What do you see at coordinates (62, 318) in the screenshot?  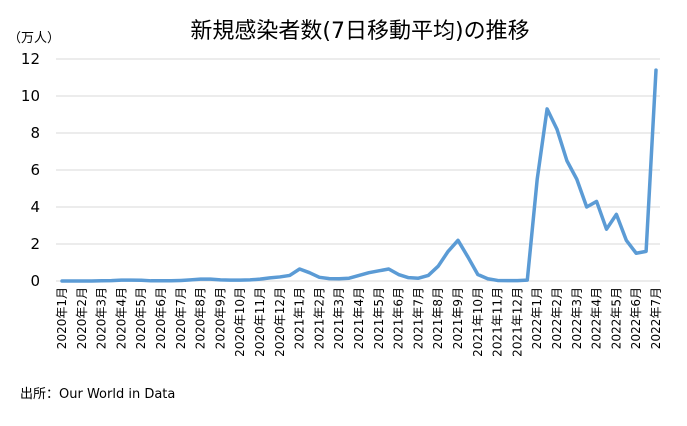 I see `x-tick-label: 2020年1月` at bounding box center [62, 318].